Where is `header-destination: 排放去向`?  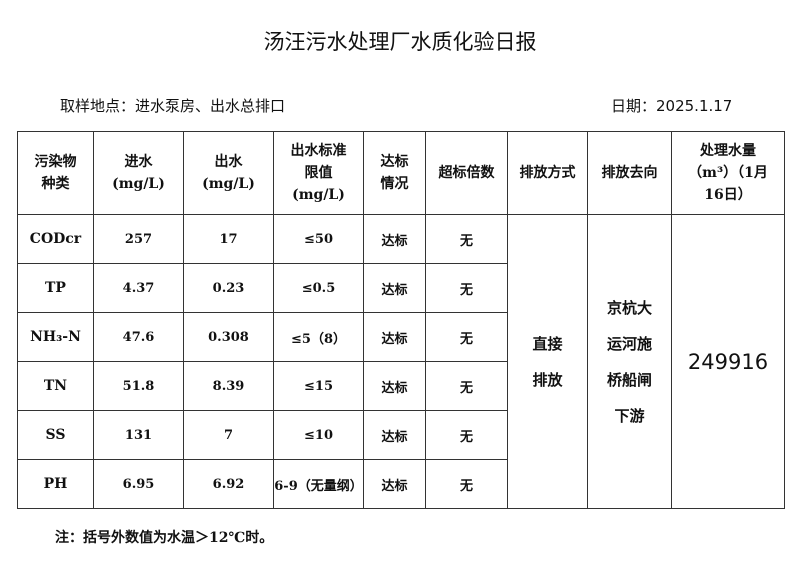
header-destination: 排放去向 is located at coordinates (629, 173).